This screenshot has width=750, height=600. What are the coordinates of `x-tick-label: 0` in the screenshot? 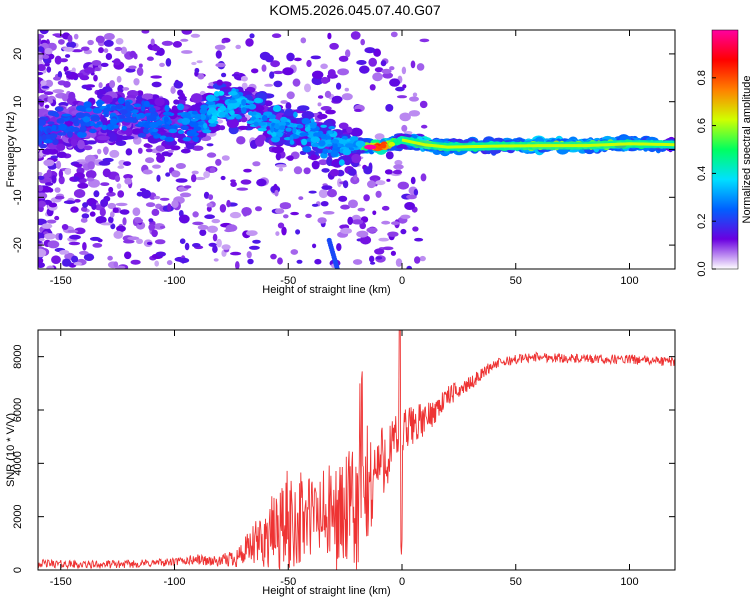 It's located at (402, 281).